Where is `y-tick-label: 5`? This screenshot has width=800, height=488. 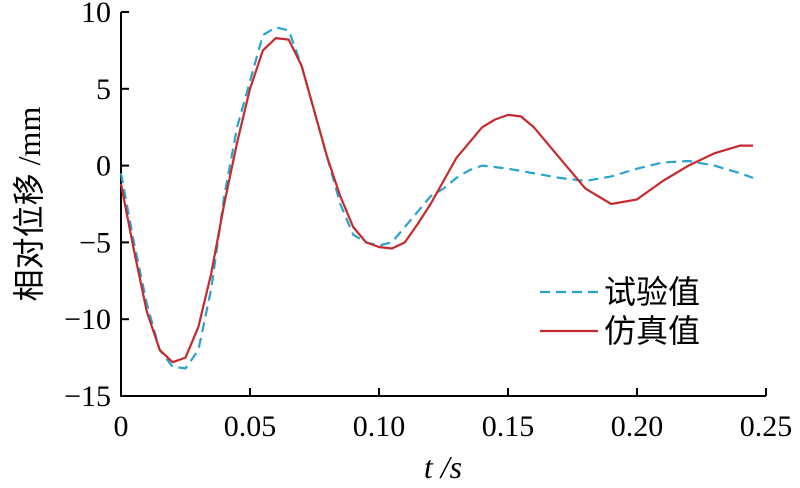
y-tick-label: 5 is located at coordinates (103, 89).